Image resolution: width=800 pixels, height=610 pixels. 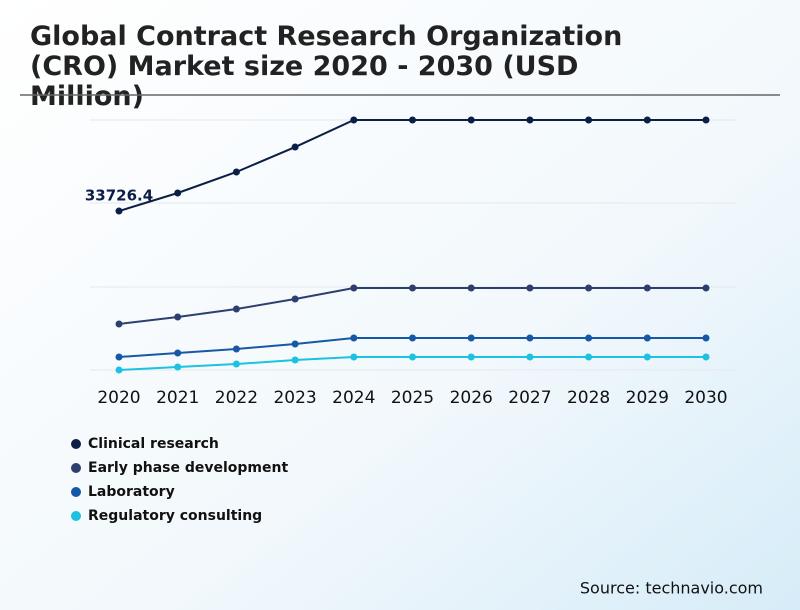 What do you see at coordinates (353, 398) in the screenshot?
I see `x-tick-label: 2024` at bounding box center [353, 398].